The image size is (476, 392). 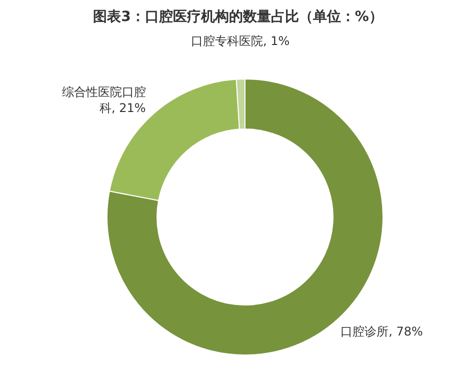 I want to click on slice-label: 口腔专科医院, 1%, so click(x=240, y=41).